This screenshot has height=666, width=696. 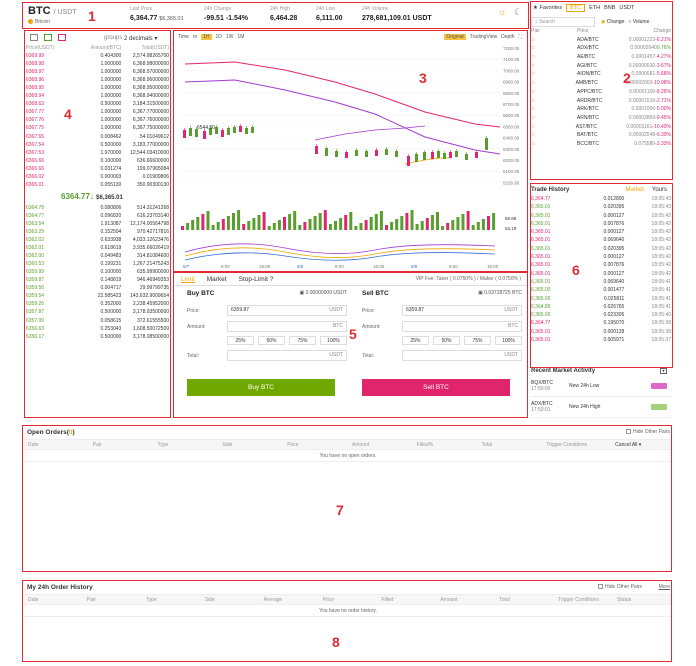 I want to click on list-row: 6362.01 0.618619 3,935.66026419, so click(x=97, y=248).